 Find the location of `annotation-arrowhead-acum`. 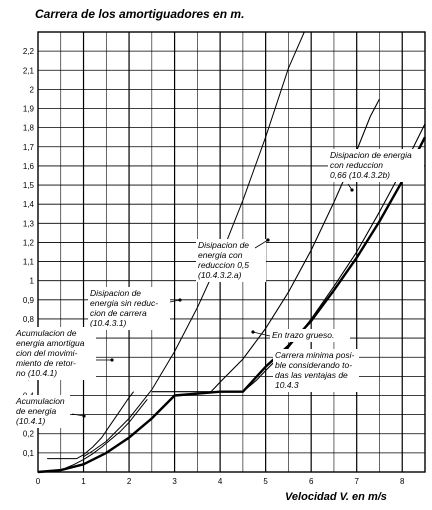

annotation-arrowhead-acum is located at coordinates (84, 416).